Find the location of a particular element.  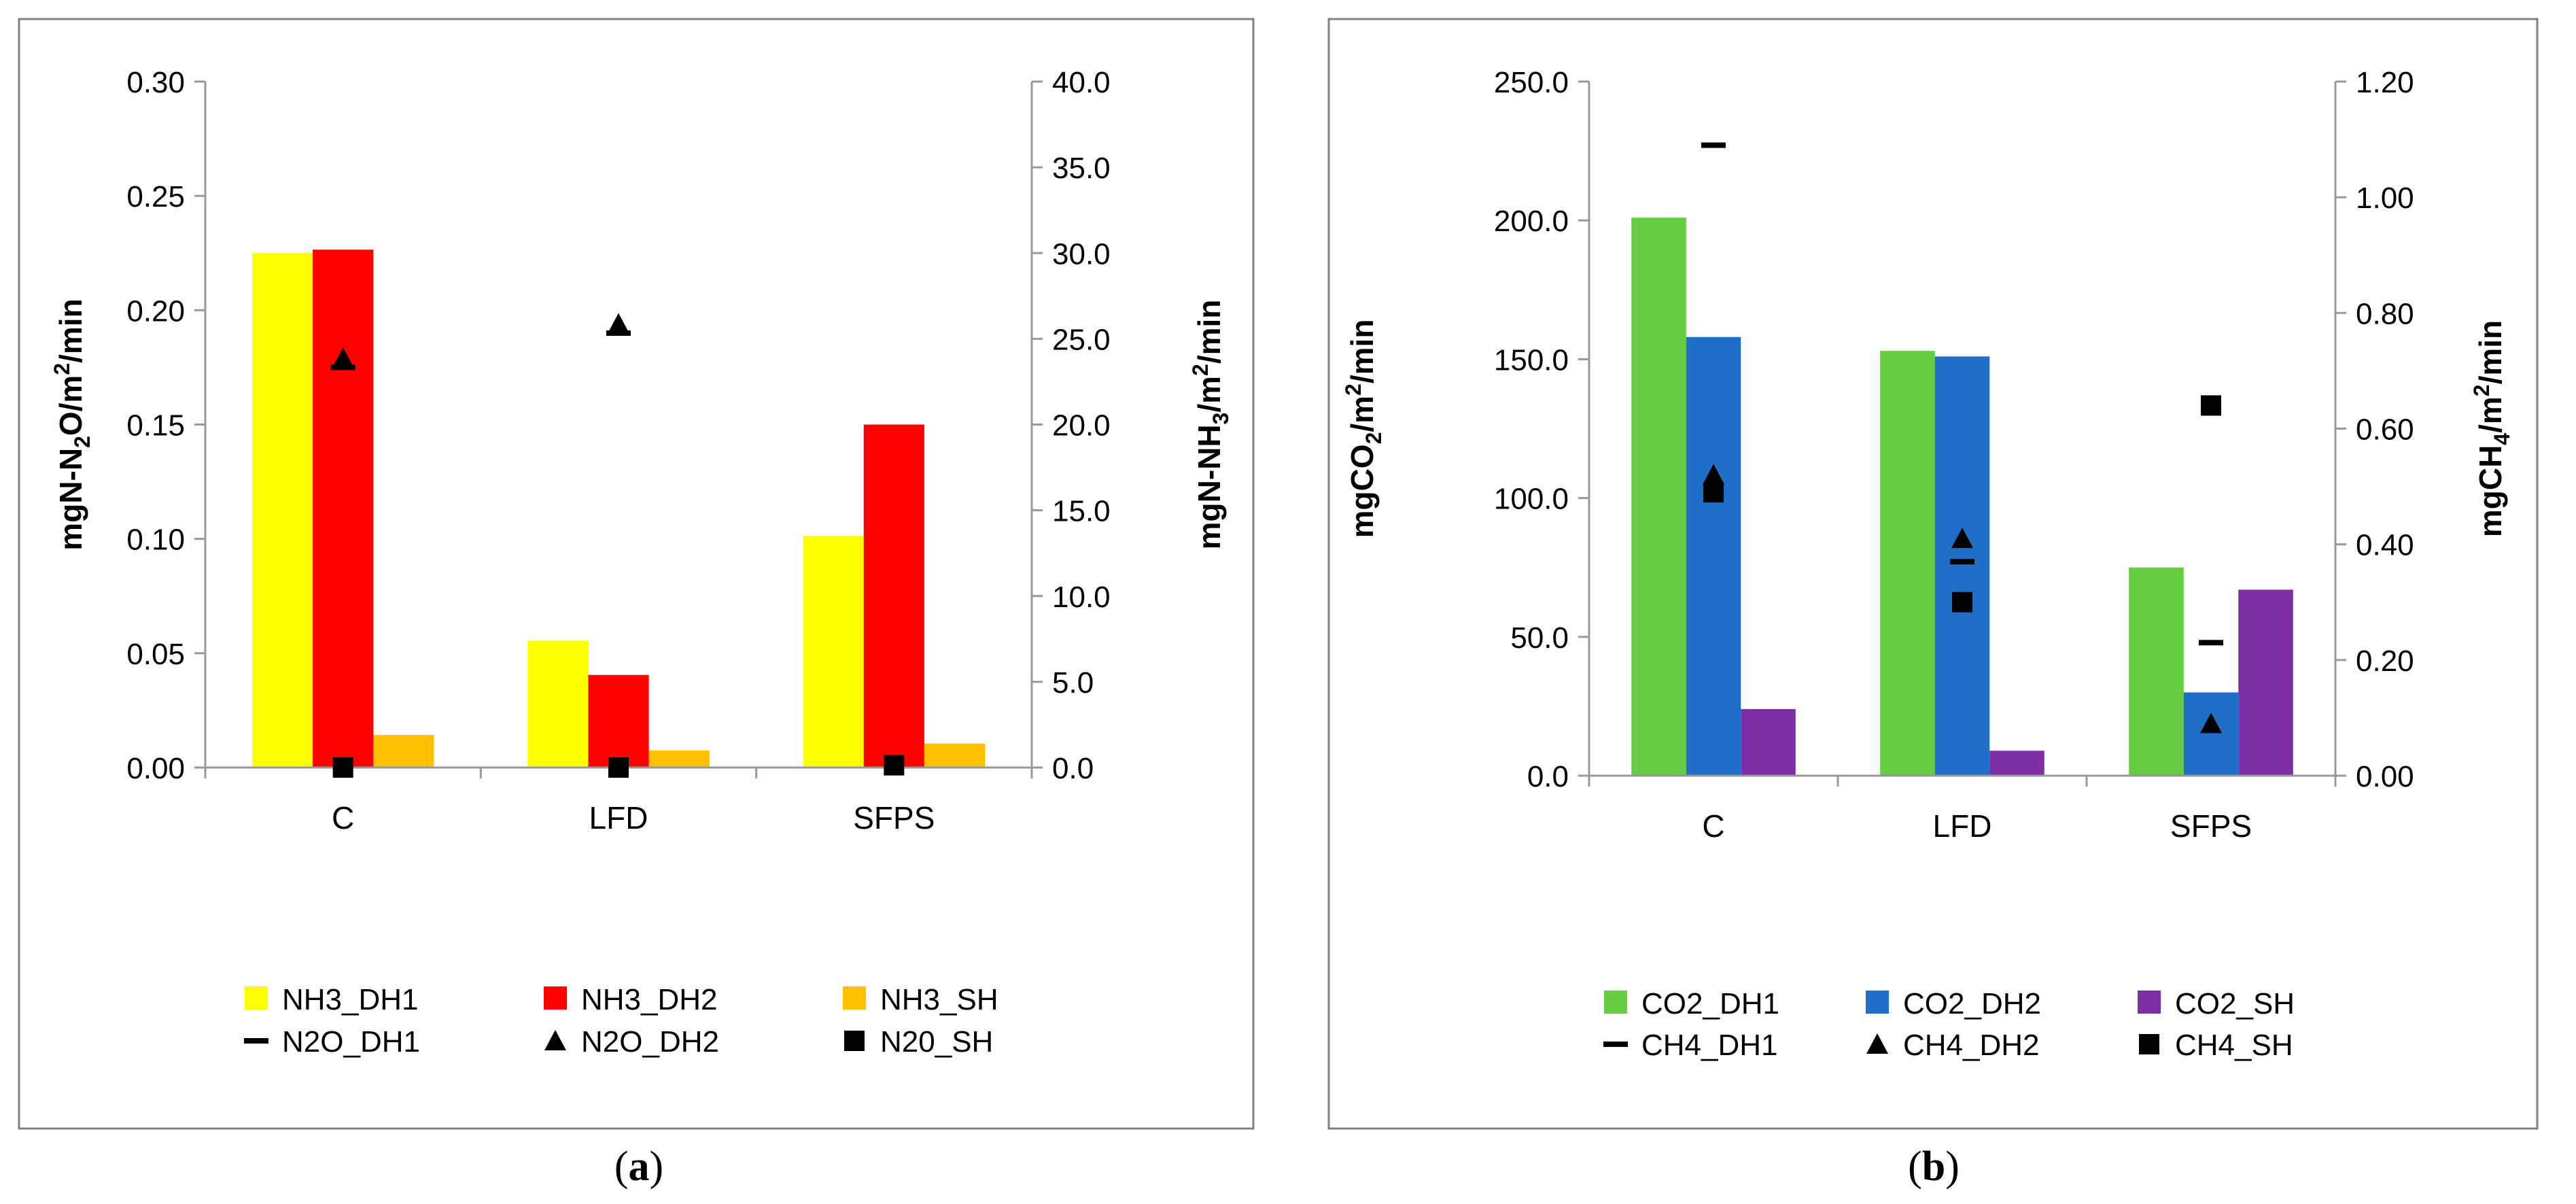

legend-item: NH3_SH is located at coordinates (920, 999).